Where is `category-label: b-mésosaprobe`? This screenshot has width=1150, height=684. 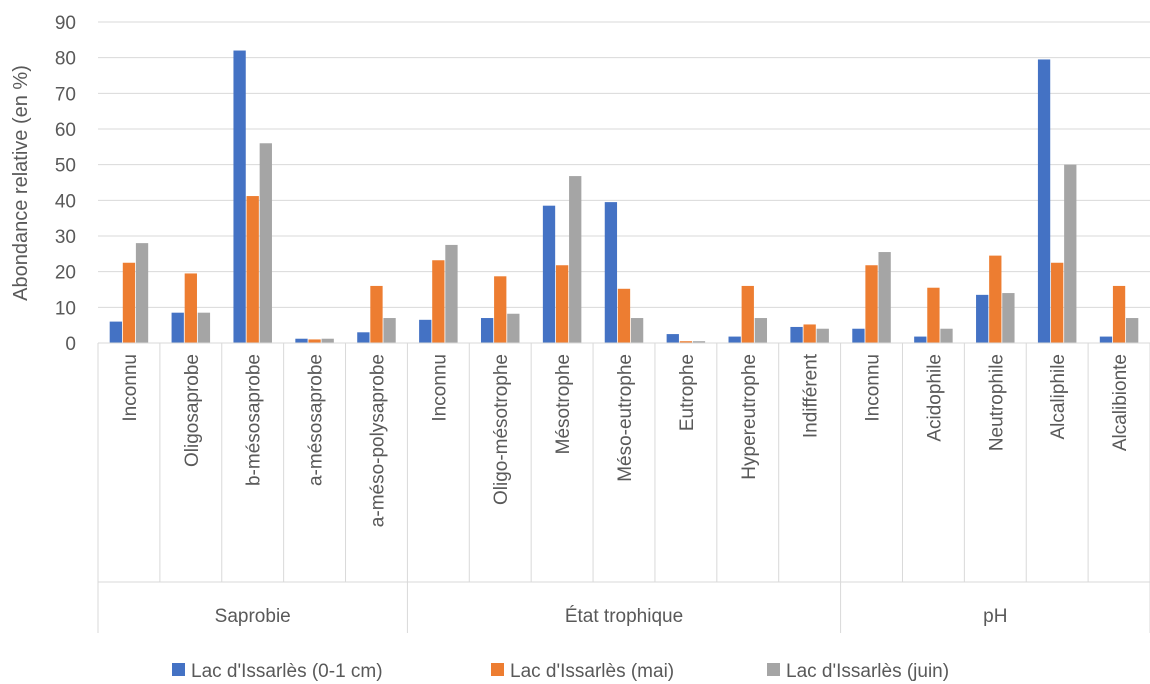 category-label: b-mésosaprobe is located at coordinates (254, 420).